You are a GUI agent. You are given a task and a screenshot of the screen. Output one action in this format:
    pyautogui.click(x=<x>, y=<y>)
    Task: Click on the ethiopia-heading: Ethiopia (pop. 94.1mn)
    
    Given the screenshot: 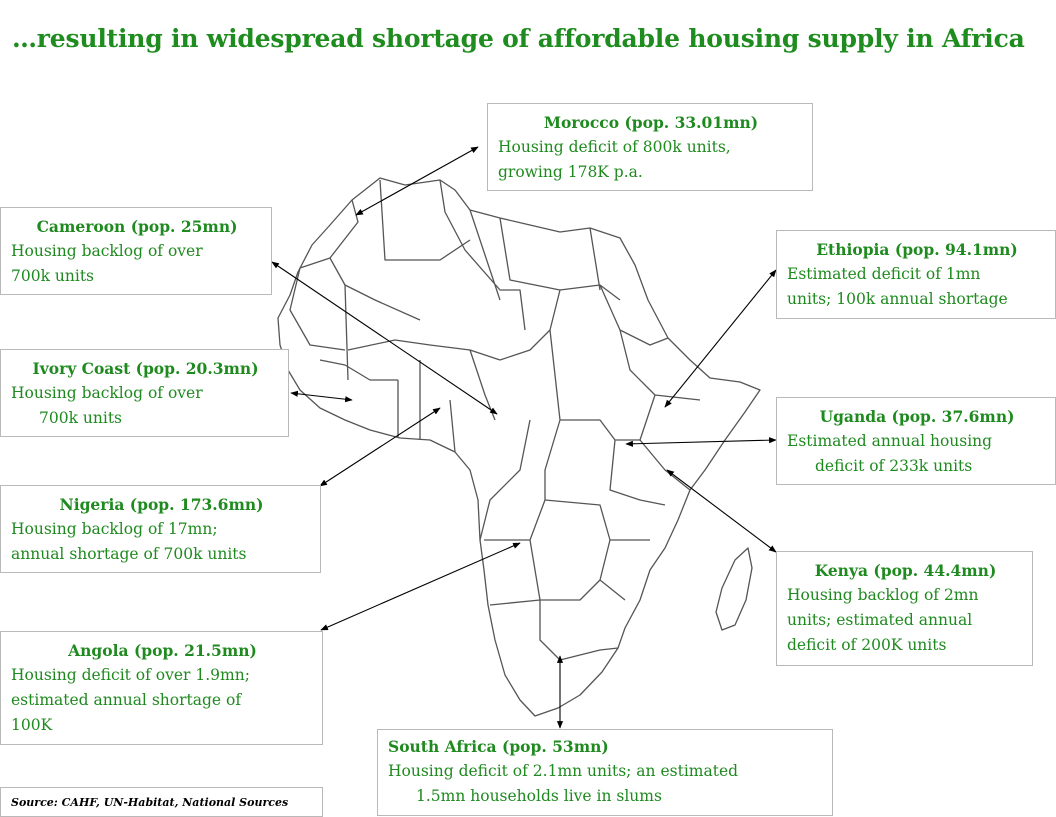 What is the action you would take?
    pyautogui.click(x=917, y=249)
    